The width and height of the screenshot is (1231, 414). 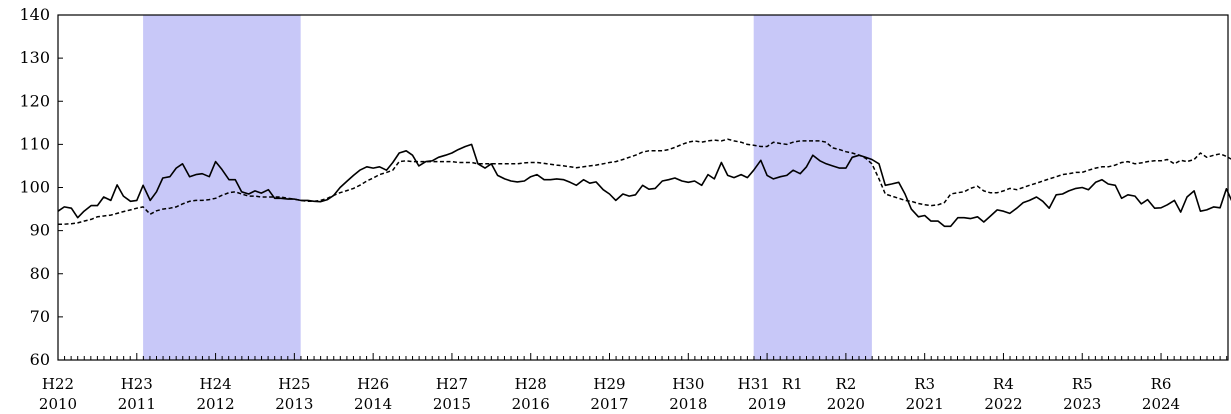 I want to click on x-year-label: 2018, so click(x=688, y=404).